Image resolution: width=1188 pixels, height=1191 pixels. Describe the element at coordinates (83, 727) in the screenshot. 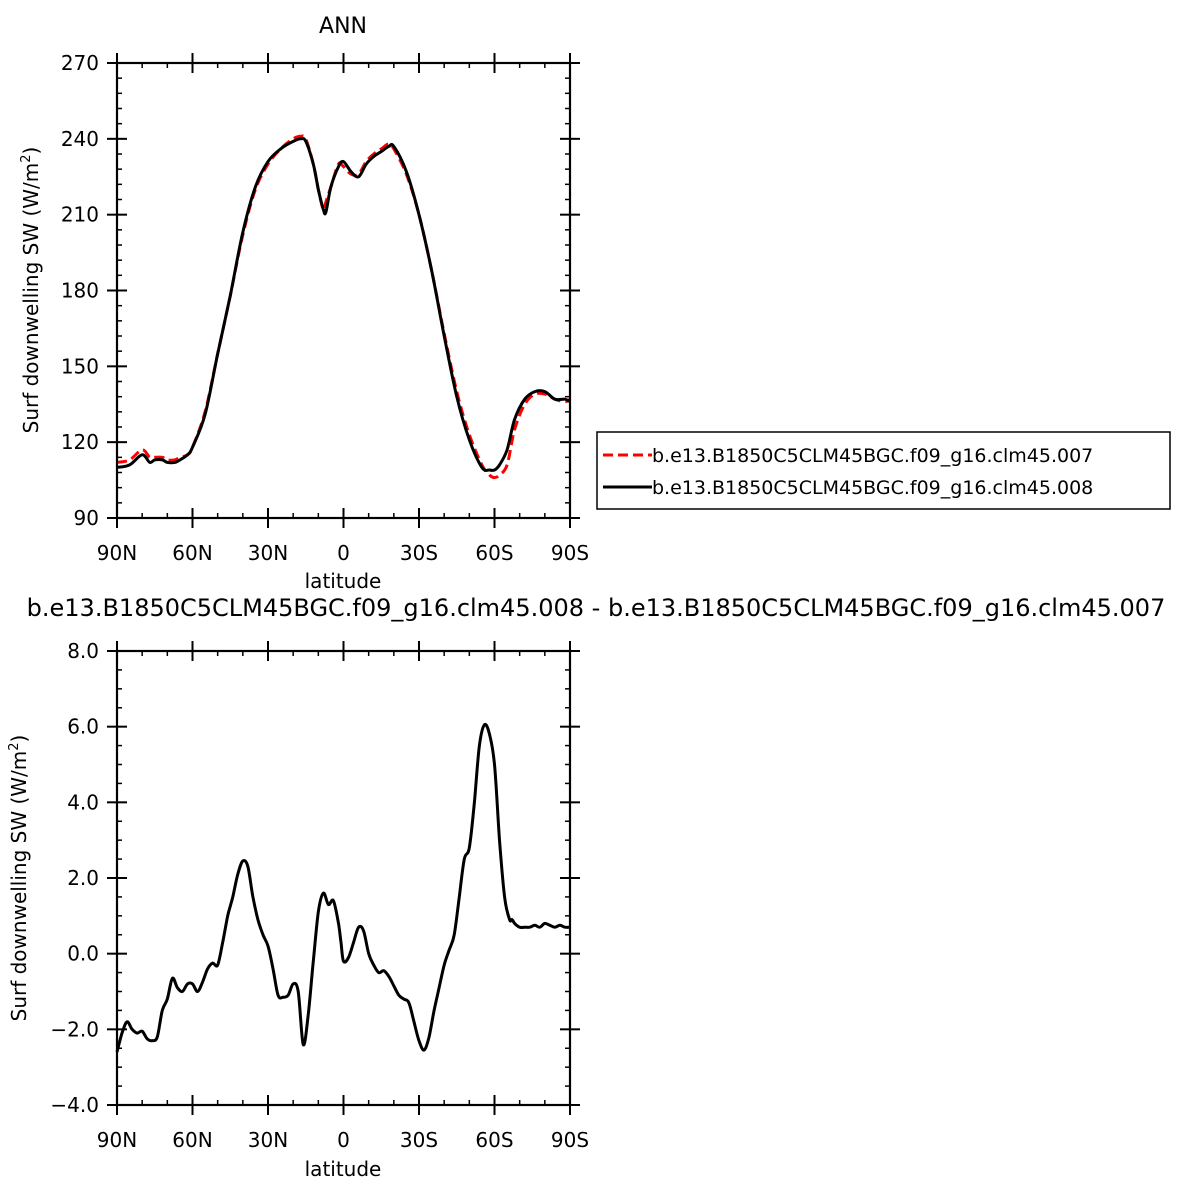

I see `bottom-ytick-label: 6.0` at that location.